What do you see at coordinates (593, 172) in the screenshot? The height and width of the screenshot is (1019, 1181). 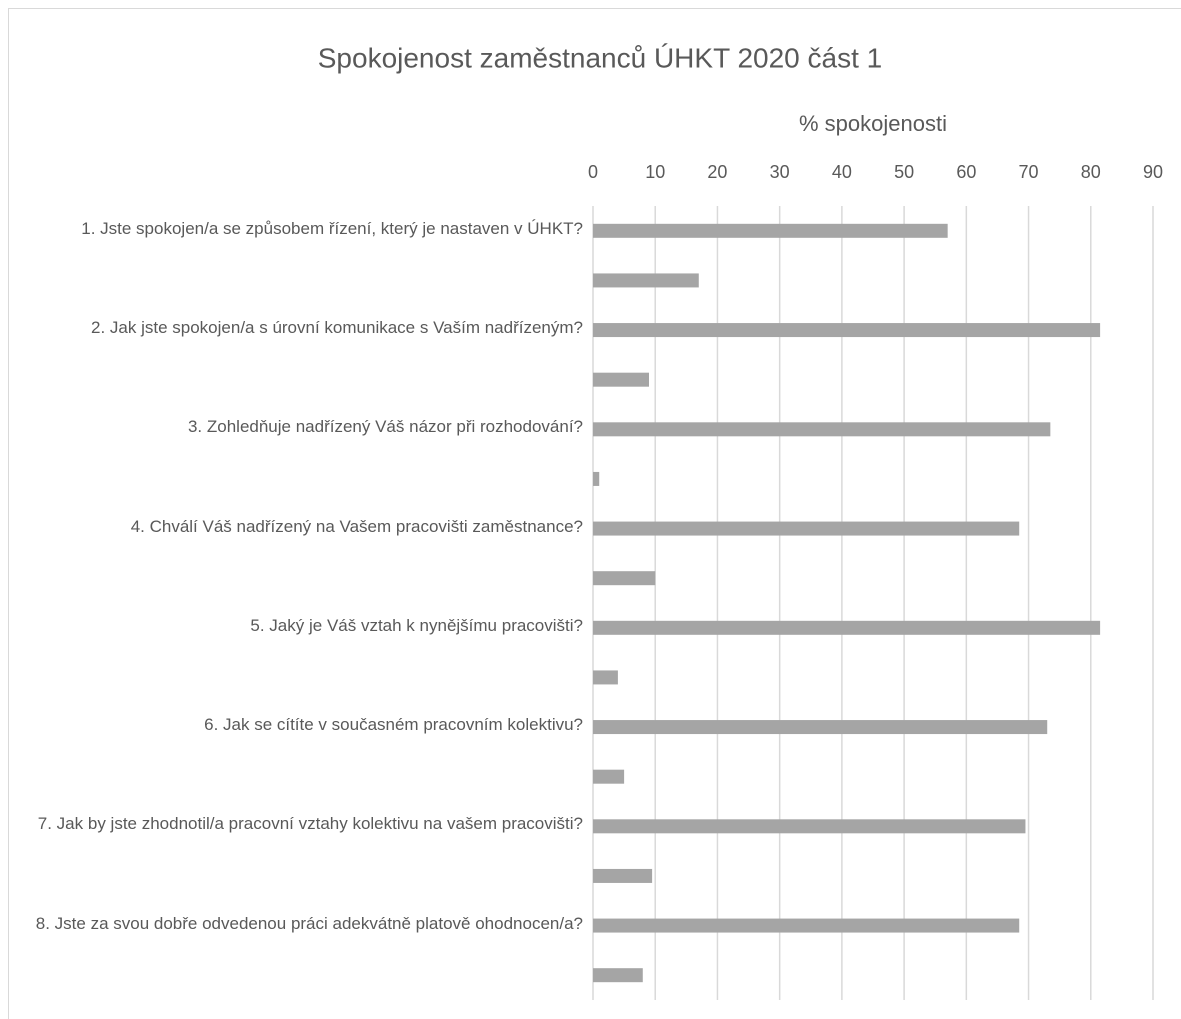 I see `x-tick-label: 0` at bounding box center [593, 172].